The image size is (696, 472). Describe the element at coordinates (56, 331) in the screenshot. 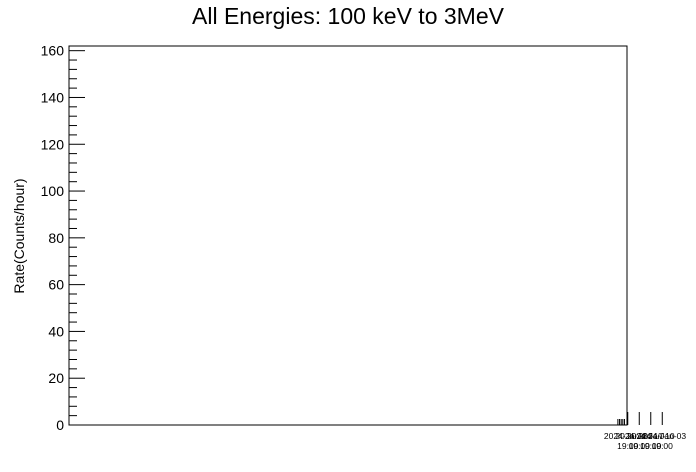

I see `y-tick-label: 40` at that location.